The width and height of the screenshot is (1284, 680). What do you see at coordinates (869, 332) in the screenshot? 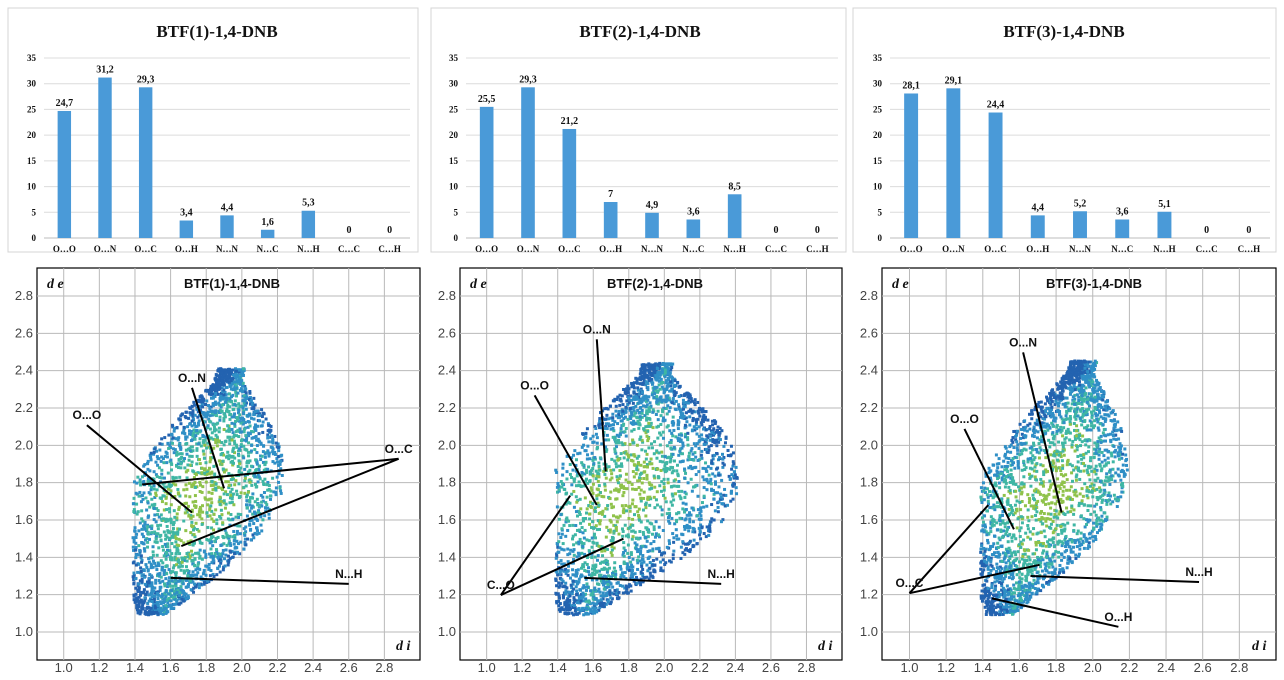
I see `y-tick-label: 2.6` at bounding box center [869, 332].